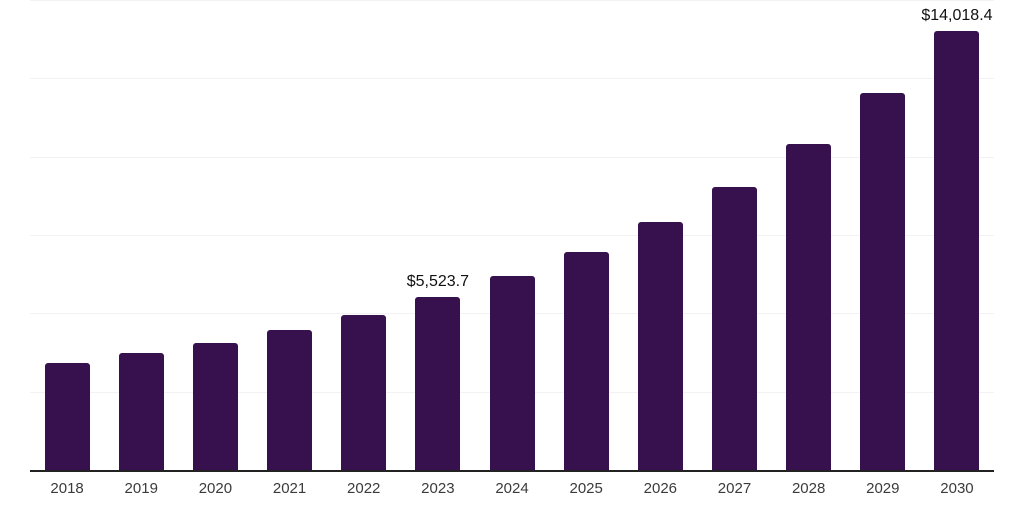 This screenshot has width=1024, height=512. Describe the element at coordinates (808, 488) in the screenshot. I see `x-tick-label-2028: 2028` at that location.